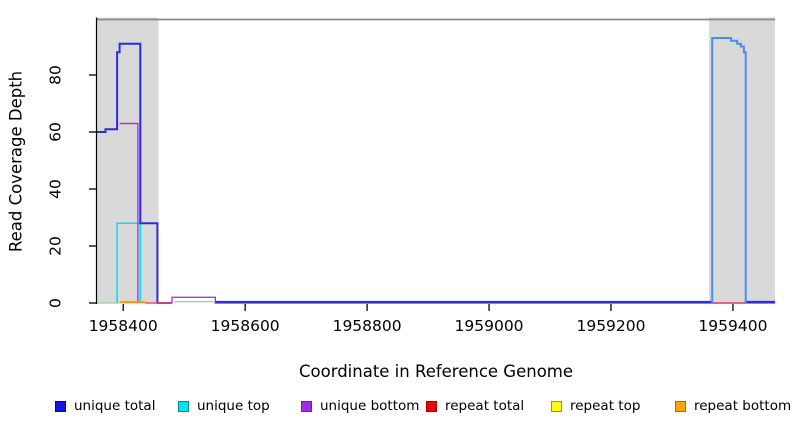  Describe the element at coordinates (680, 406) in the screenshot. I see `repeat-bottom-swatch-icon` at that location.